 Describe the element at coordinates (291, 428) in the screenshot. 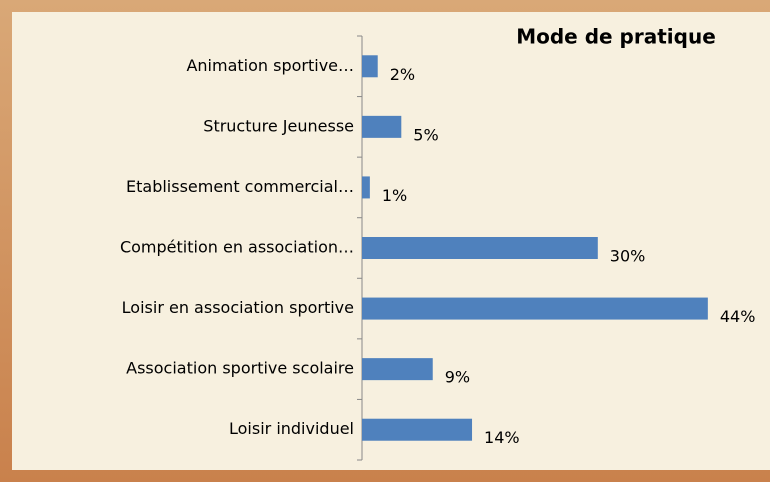

I see `category-label: Loisir individuel` at that location.